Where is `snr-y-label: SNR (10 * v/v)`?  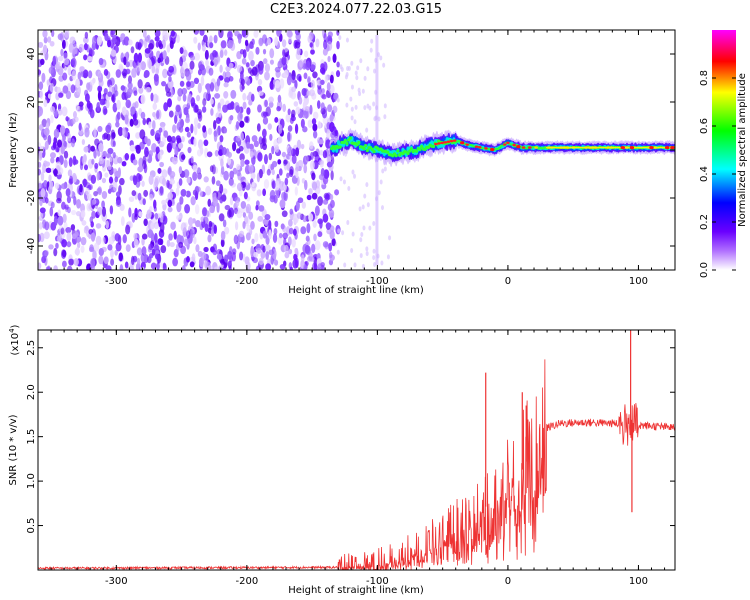
snr-y-label: SNR (10 * v/v) is located at coordinates (13, 449).